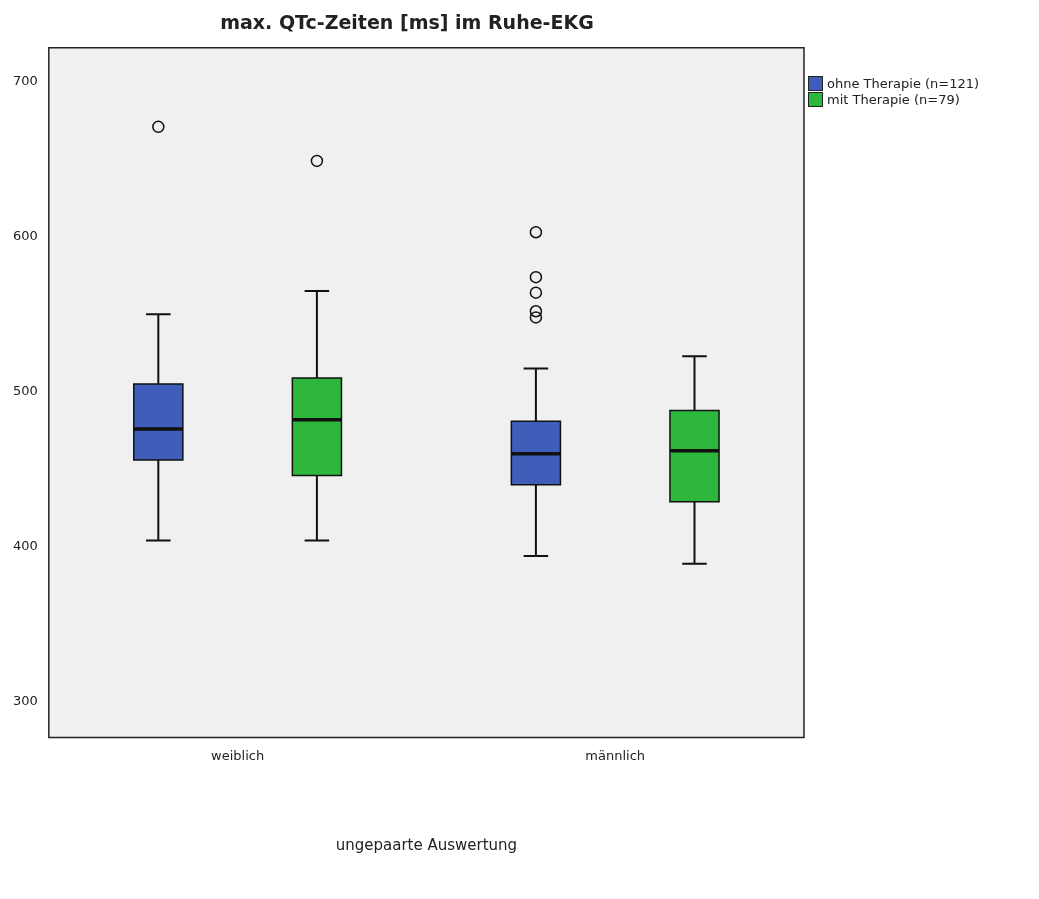 The height and width of the screenshot is (899, 1039). I want to click on x-tick-label: männlich, so click(615, 755).